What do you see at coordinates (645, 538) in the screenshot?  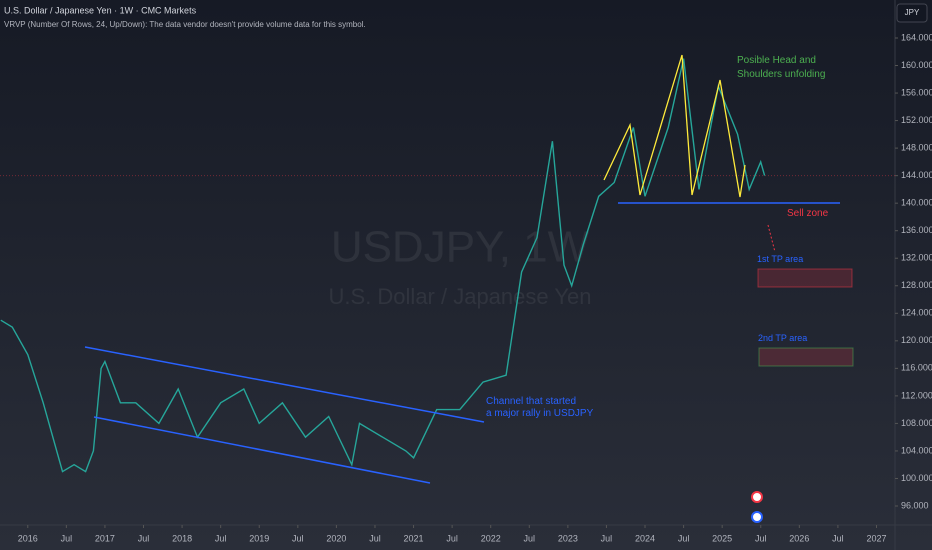 I see `x-tick-label: 2024` at bounding box center [645, 538].